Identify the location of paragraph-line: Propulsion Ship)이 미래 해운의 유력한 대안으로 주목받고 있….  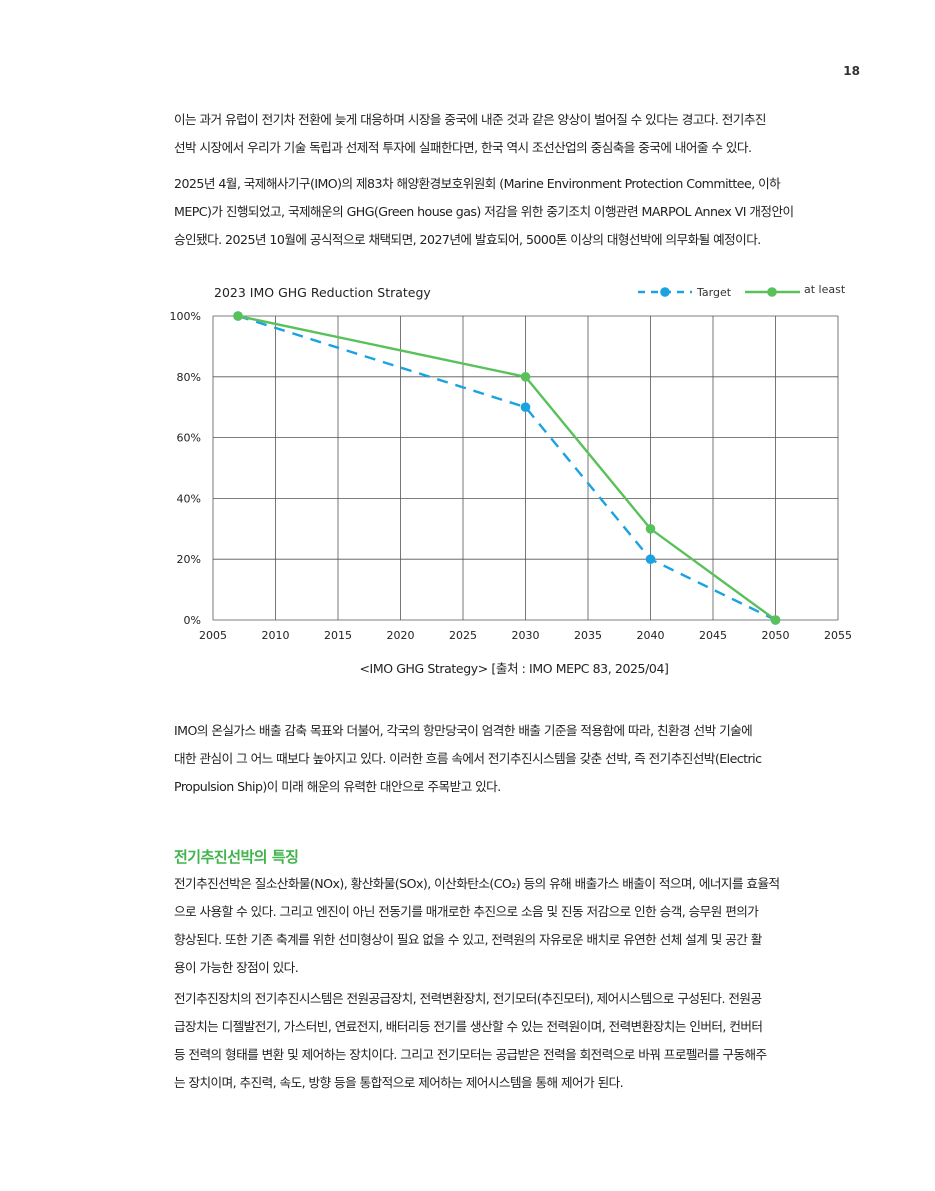
(337, 786).